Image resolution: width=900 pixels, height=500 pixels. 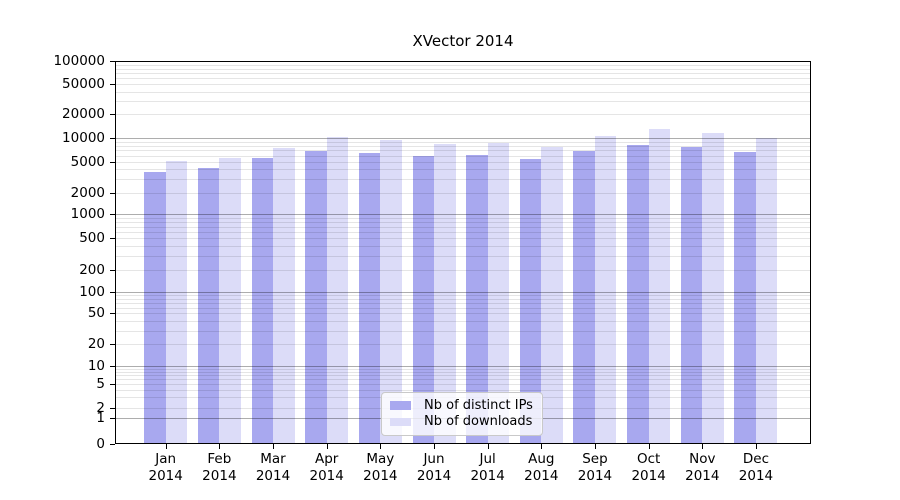 I want to click on xtick-label-jun: Jun 2014, so click(x=434, y=467).